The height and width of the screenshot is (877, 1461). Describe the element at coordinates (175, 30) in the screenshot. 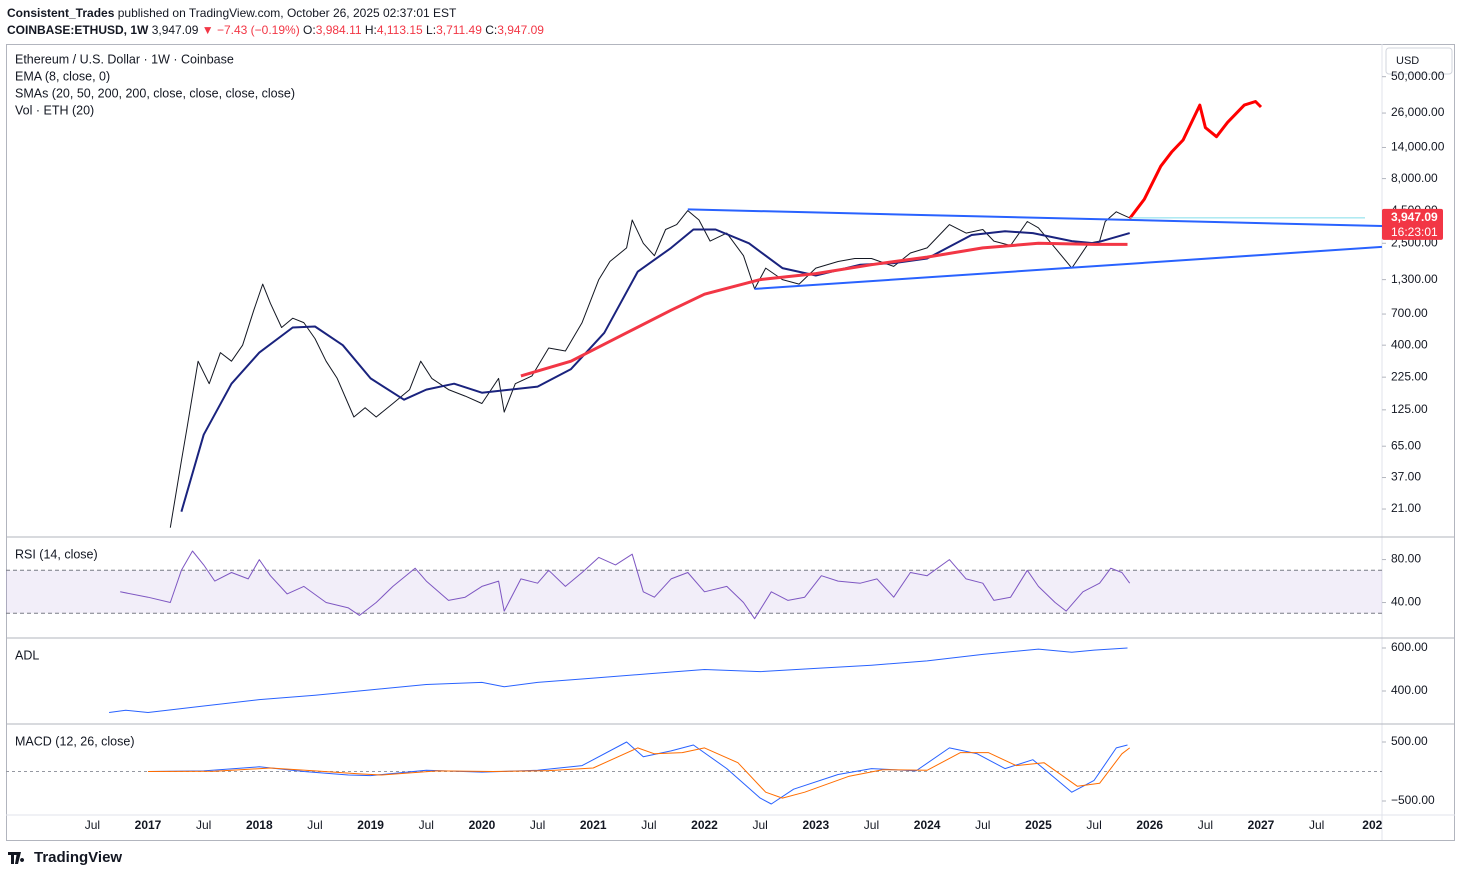

I see `last: 3,947.09` at that location.